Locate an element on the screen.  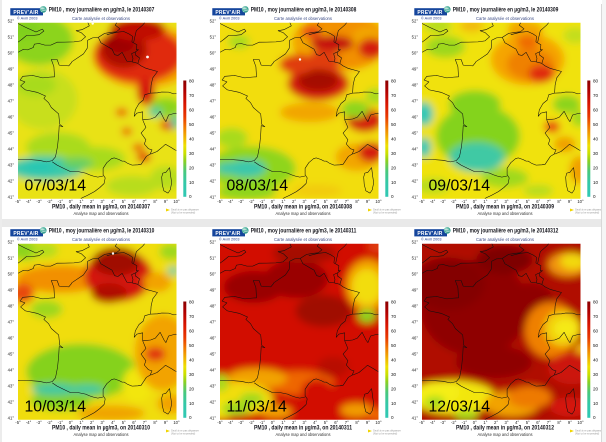
svg-text: 2° is located at coordinates (92, 201).